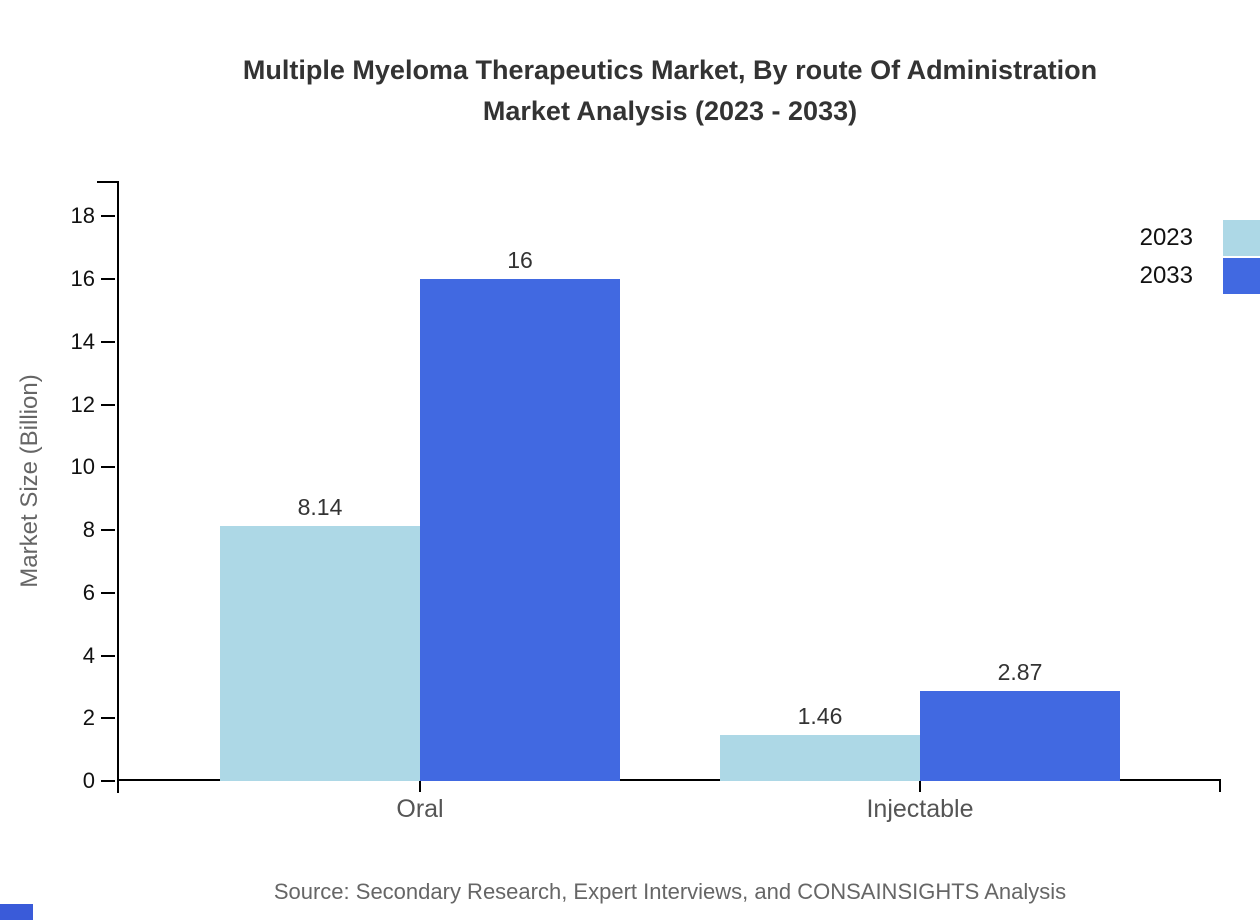  I want to click on x-axis-category-label: Oral, so click(420, 809).